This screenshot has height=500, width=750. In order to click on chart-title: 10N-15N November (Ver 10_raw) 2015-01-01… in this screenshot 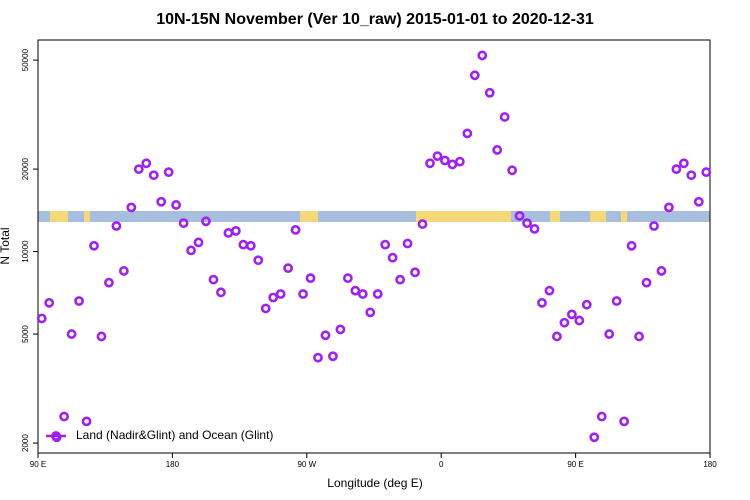, I will do `click(375, 19)`.